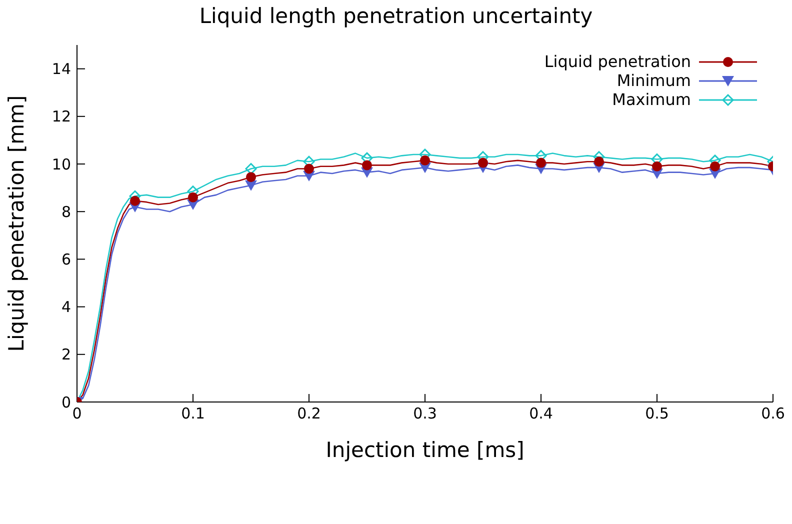 The height and width of the screenshot is (524, 792). What do you see at coordinates (309, 413) in the screenshot?
I see `x-tick-label: 0.2` at bounding box center [309, 413].